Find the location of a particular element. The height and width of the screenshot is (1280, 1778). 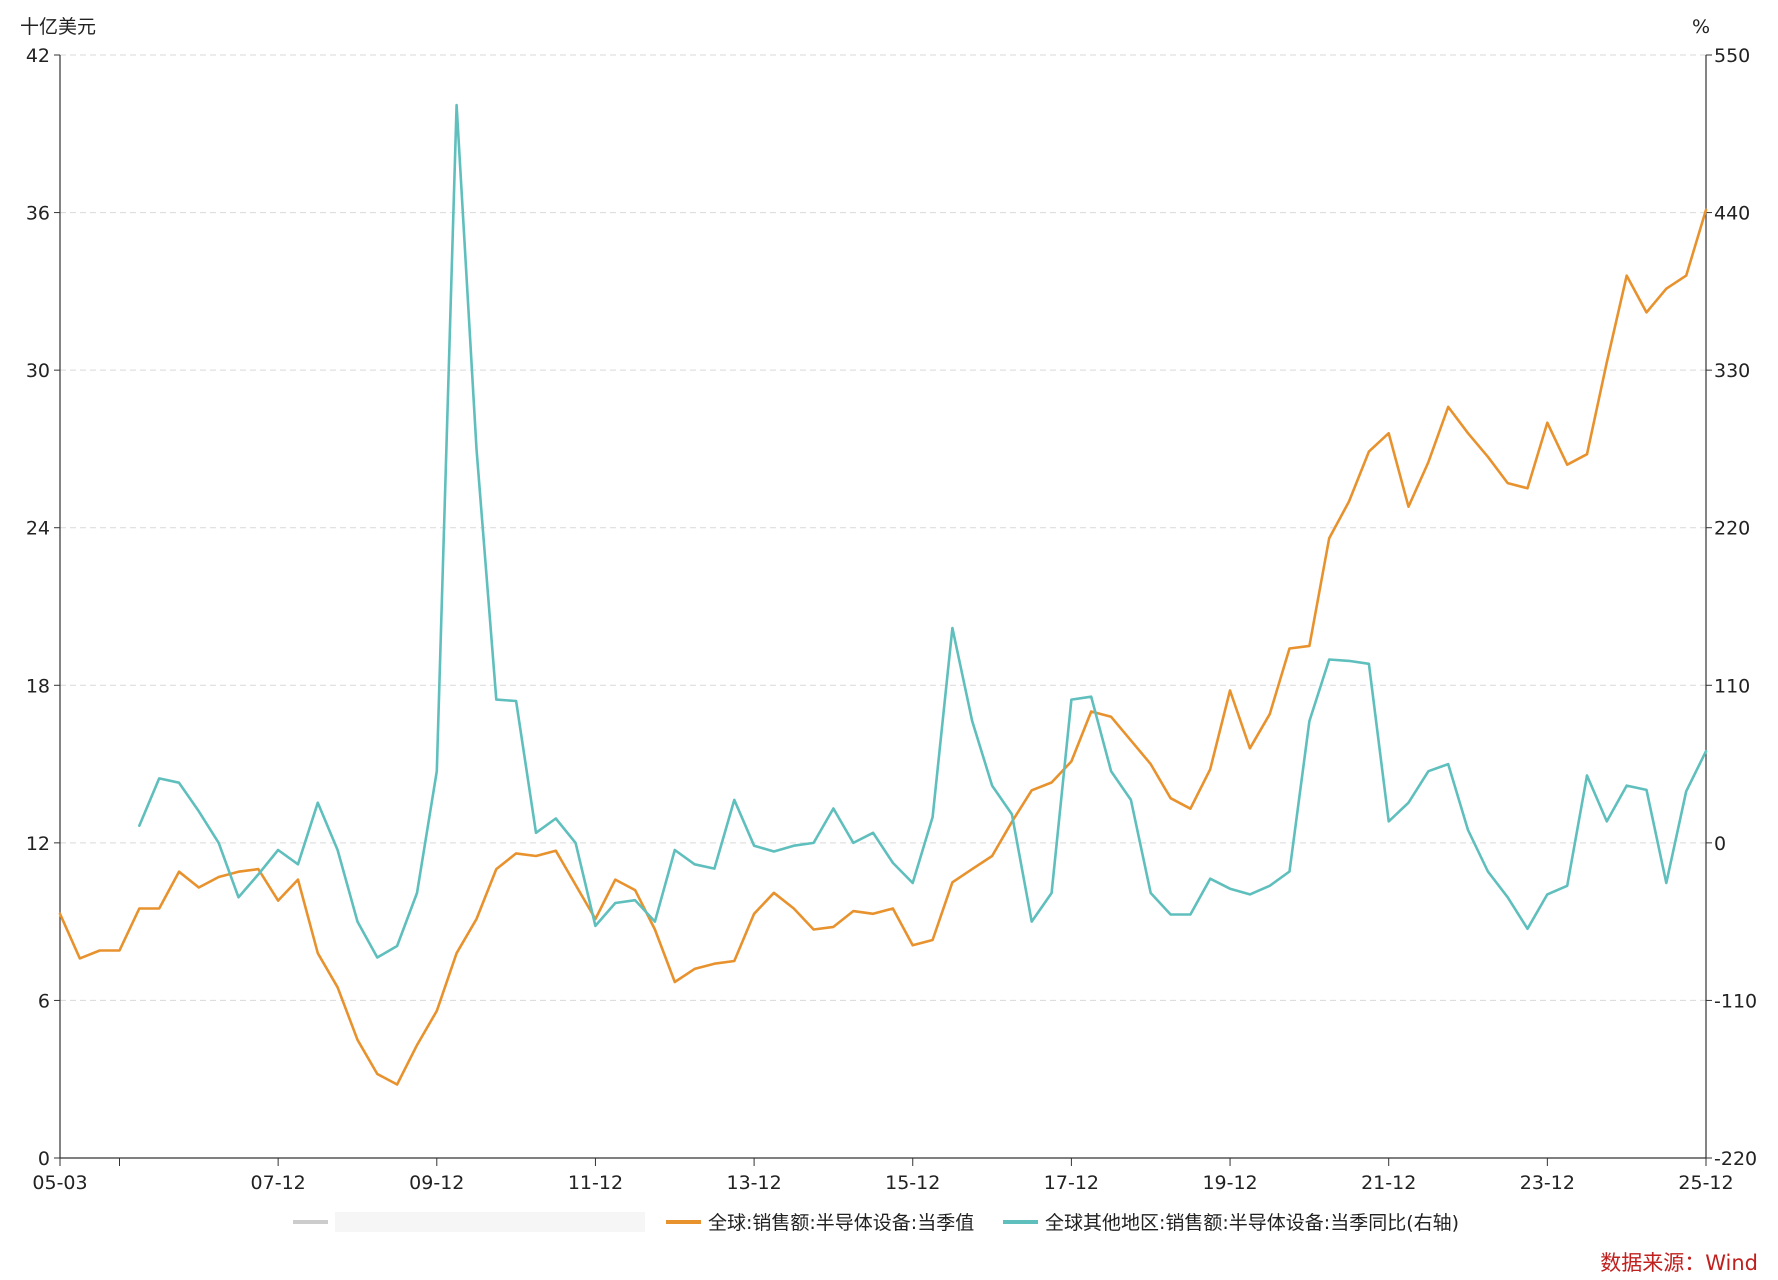

x-tick-label-3: 11-12 is located at coordinates (595, 1183).